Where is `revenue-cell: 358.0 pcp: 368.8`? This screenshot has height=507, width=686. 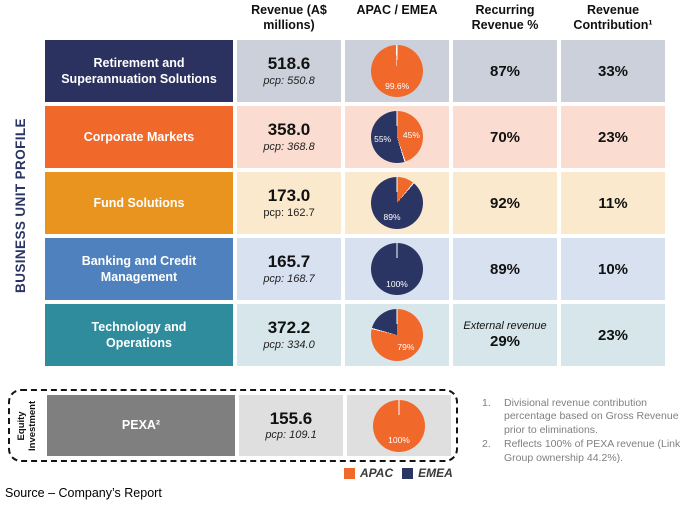 revenue-cell: 358.0 pcp: 368.8 is located at coordinates (289, 137).